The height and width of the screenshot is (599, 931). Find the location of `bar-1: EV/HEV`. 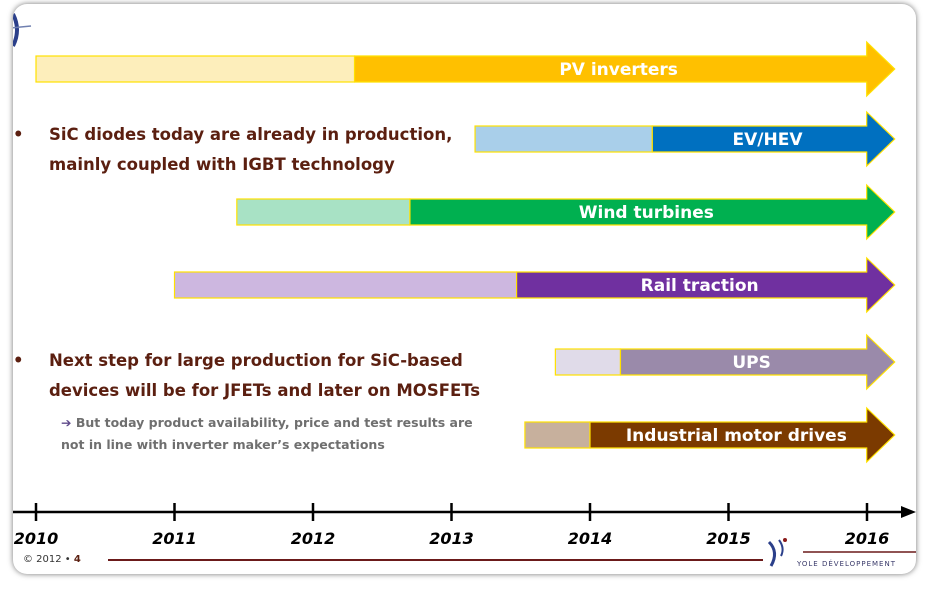

bar-1: EV/HEV is located at coordinates (685, 139).